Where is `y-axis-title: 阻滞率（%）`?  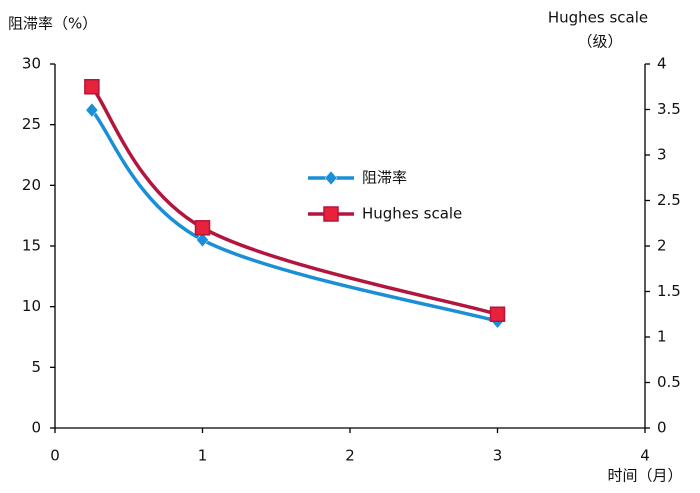 y-axis-title: 阻滞率（%） is located at coordinates (52, 24).